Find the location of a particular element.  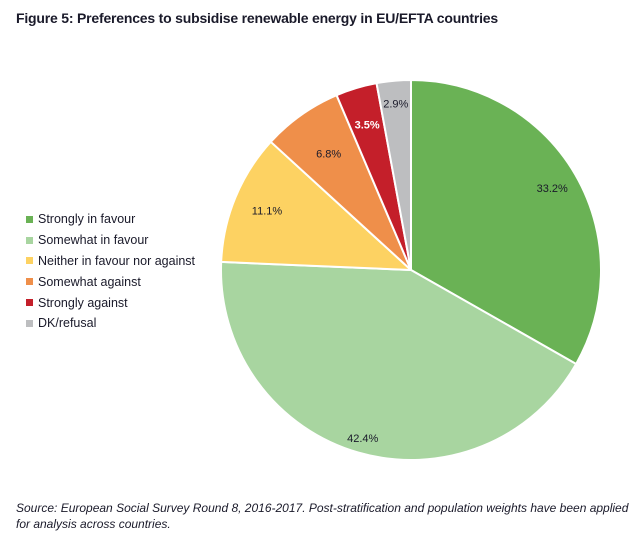

slice-data-label: 11.1% is located at coordinates (267, 212).